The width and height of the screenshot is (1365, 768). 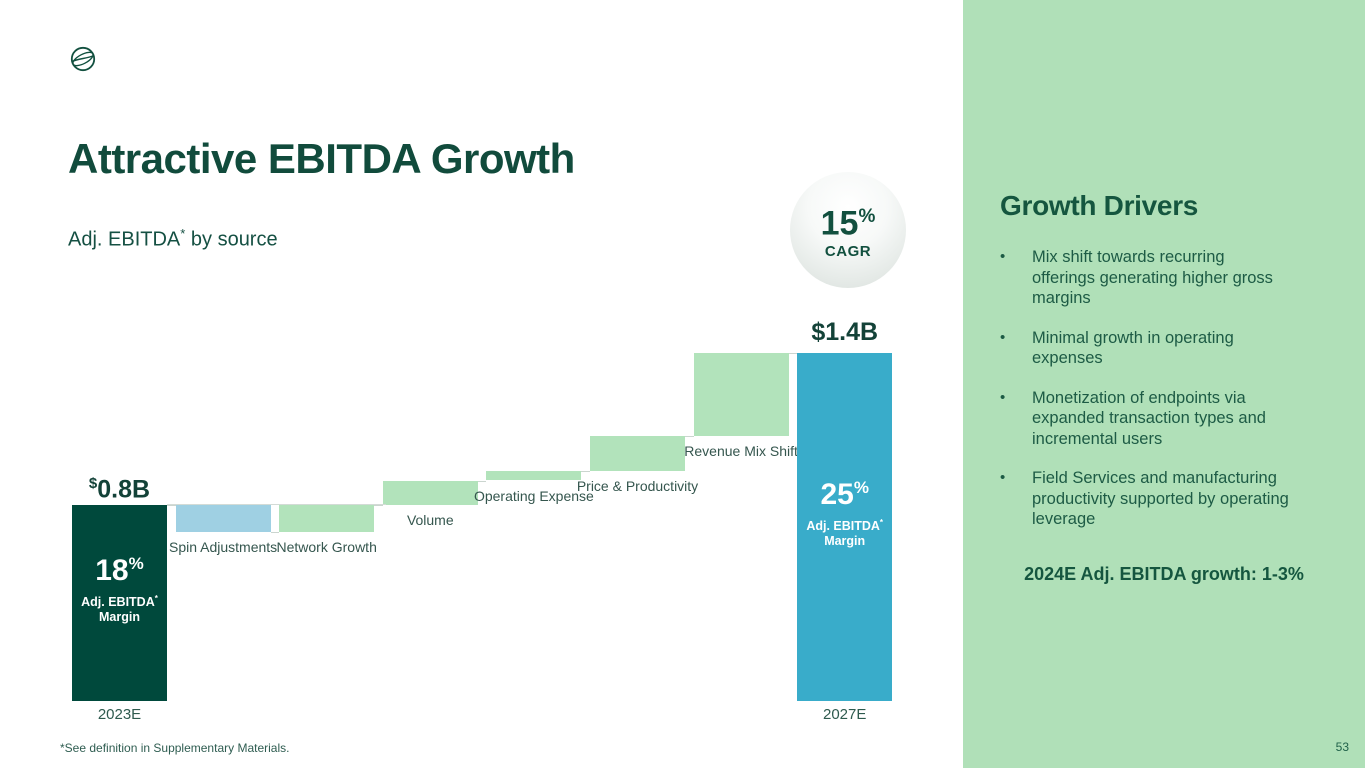 I want to click on waterfall-step-label-revenue-mix-shift: Revenue Mix Shift, so click(x=741, y=451).